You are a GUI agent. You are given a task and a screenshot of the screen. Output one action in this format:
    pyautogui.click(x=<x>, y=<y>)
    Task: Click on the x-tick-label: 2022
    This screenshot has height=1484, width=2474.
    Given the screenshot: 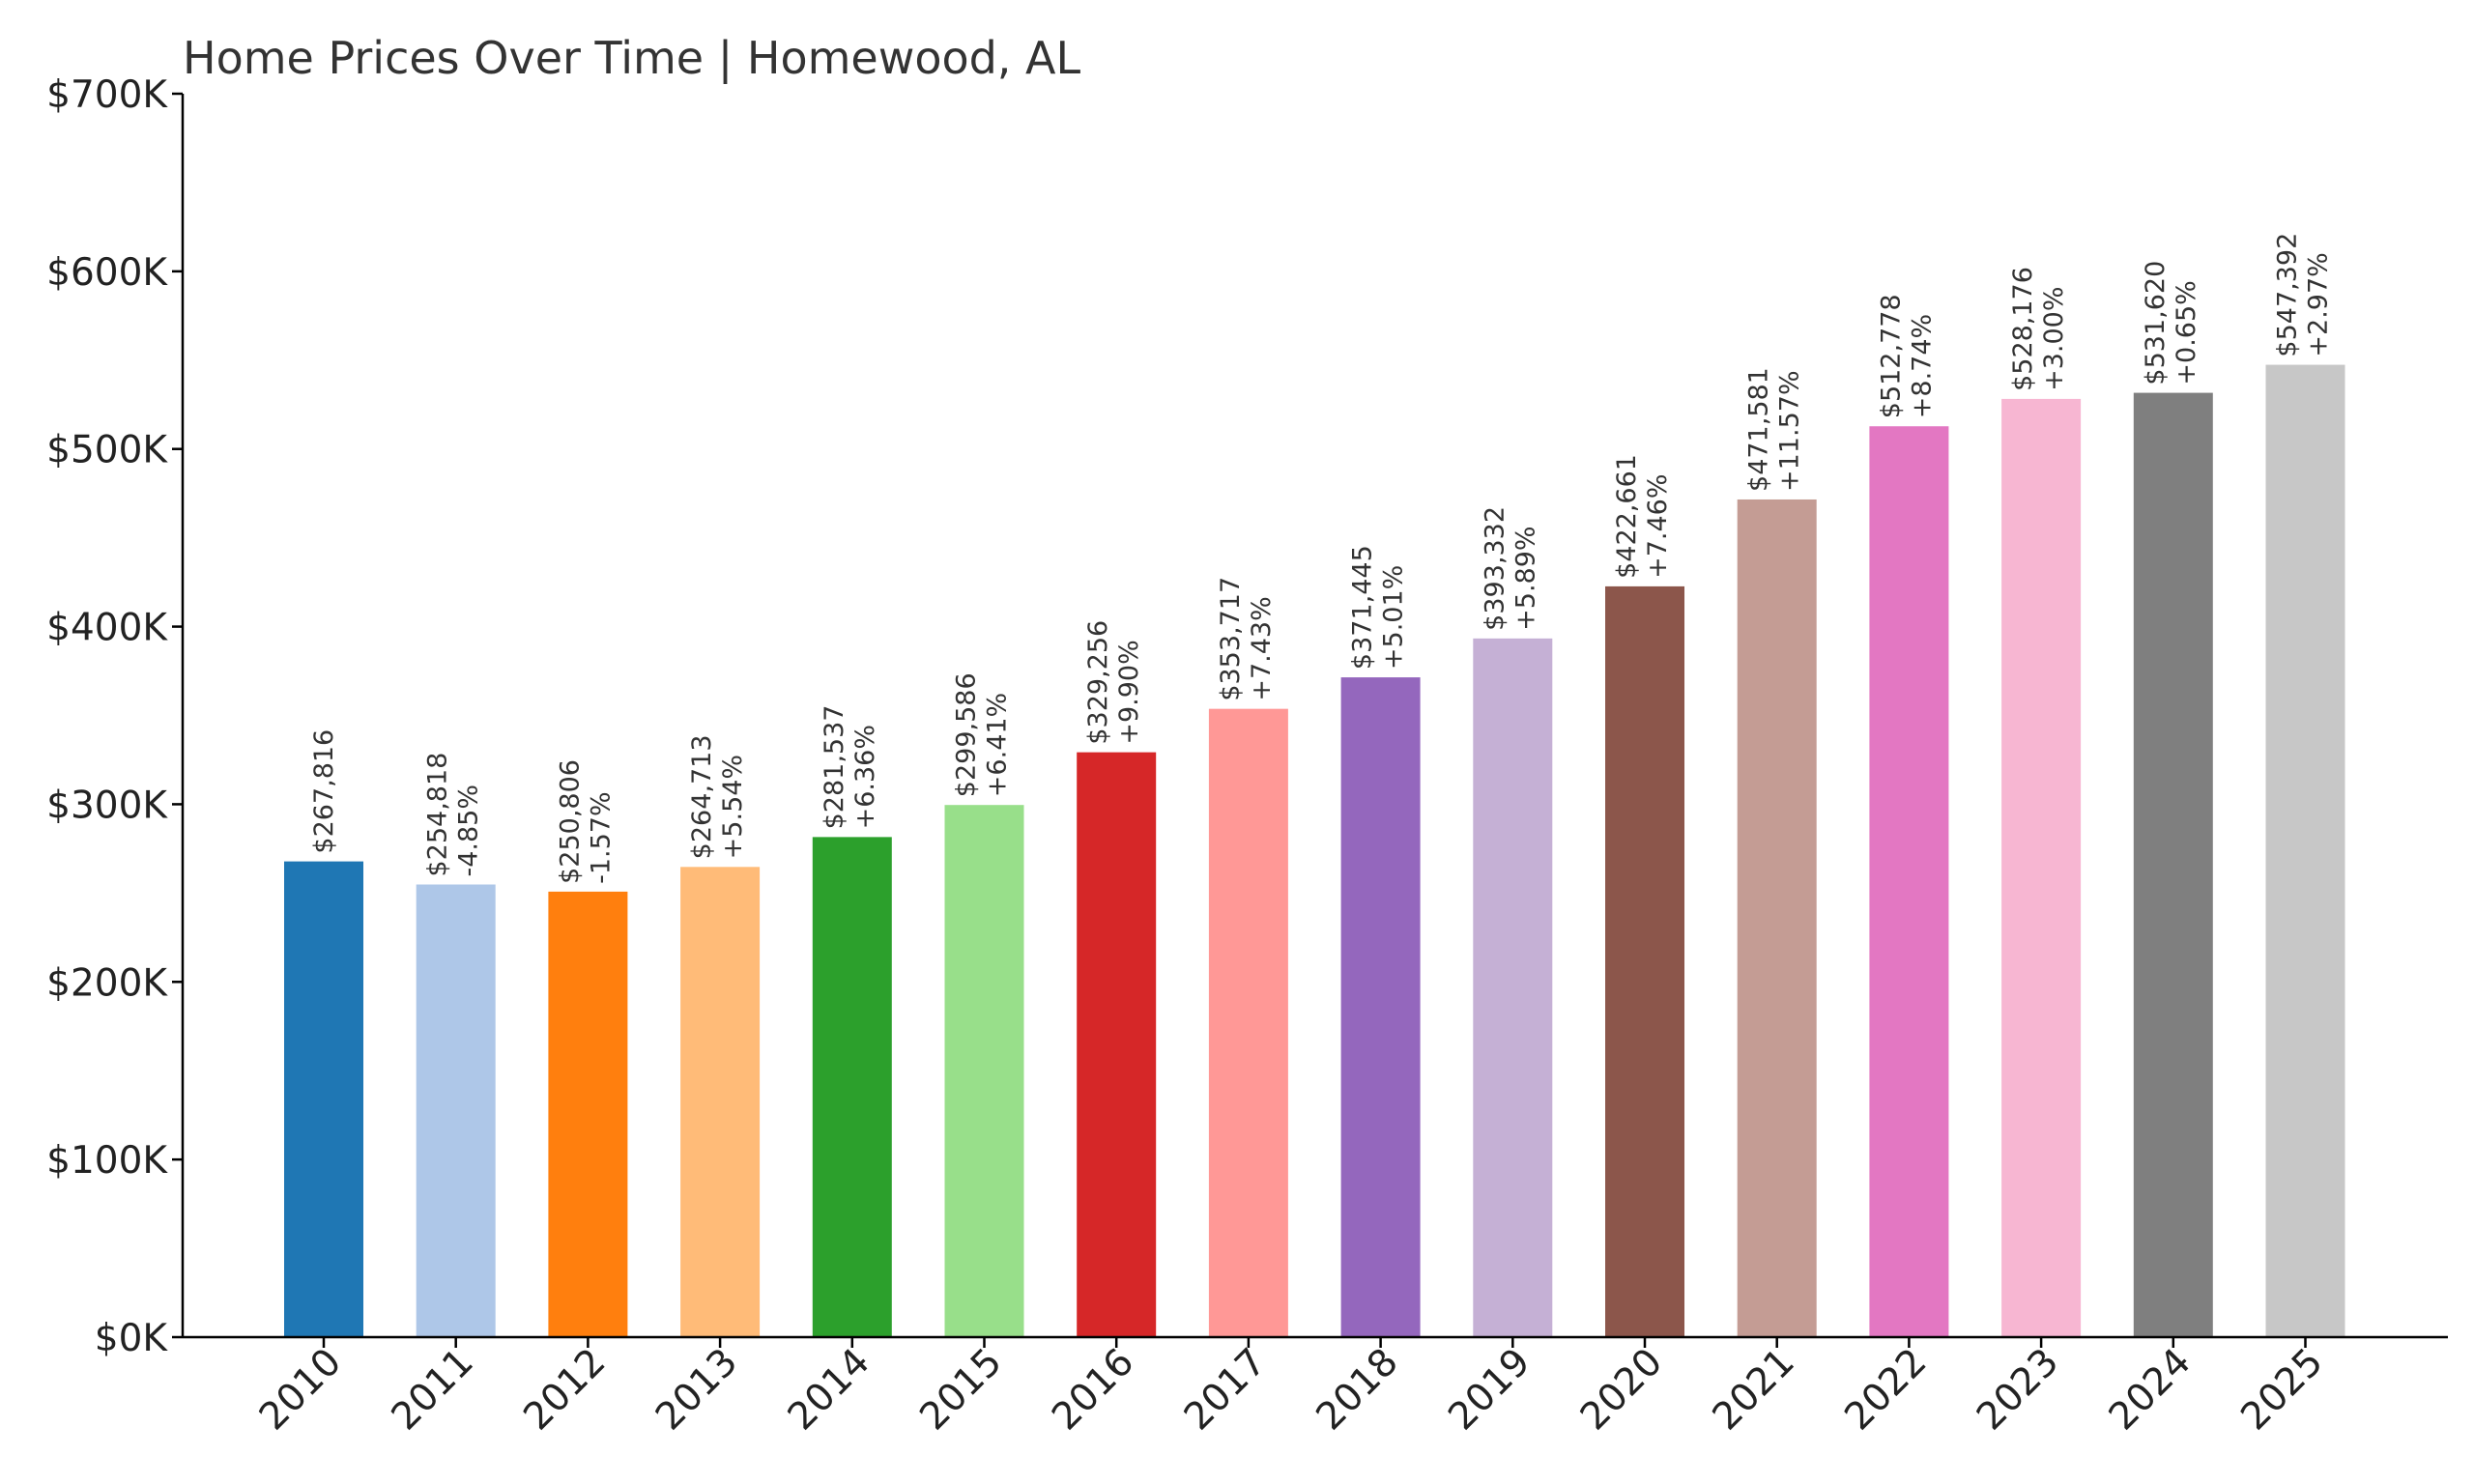 What is the action you would take?
    pyautogui.click(x=1886, y=1390)
    